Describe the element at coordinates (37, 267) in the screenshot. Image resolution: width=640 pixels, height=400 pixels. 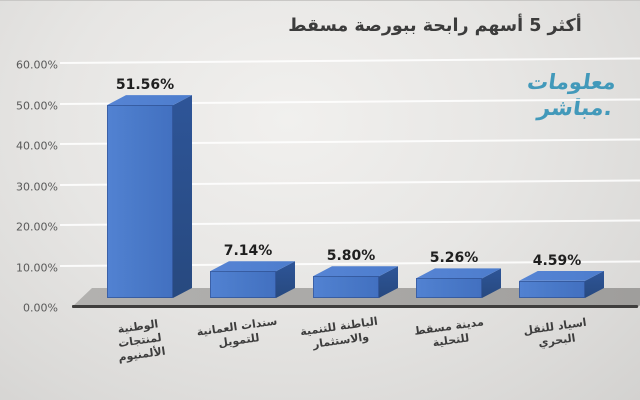
I see `y-tick-label: 10.00%` at that location.